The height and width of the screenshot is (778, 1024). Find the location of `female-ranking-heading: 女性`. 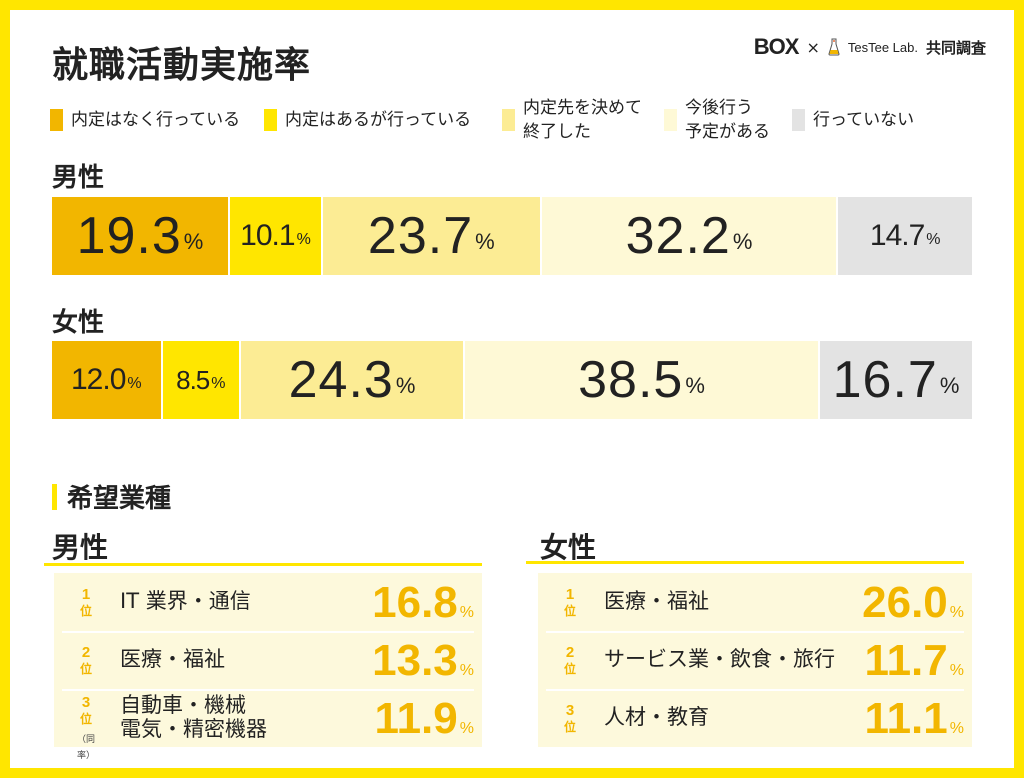

female-ranking-heading: 女性 is located at coordinates (568, 547).